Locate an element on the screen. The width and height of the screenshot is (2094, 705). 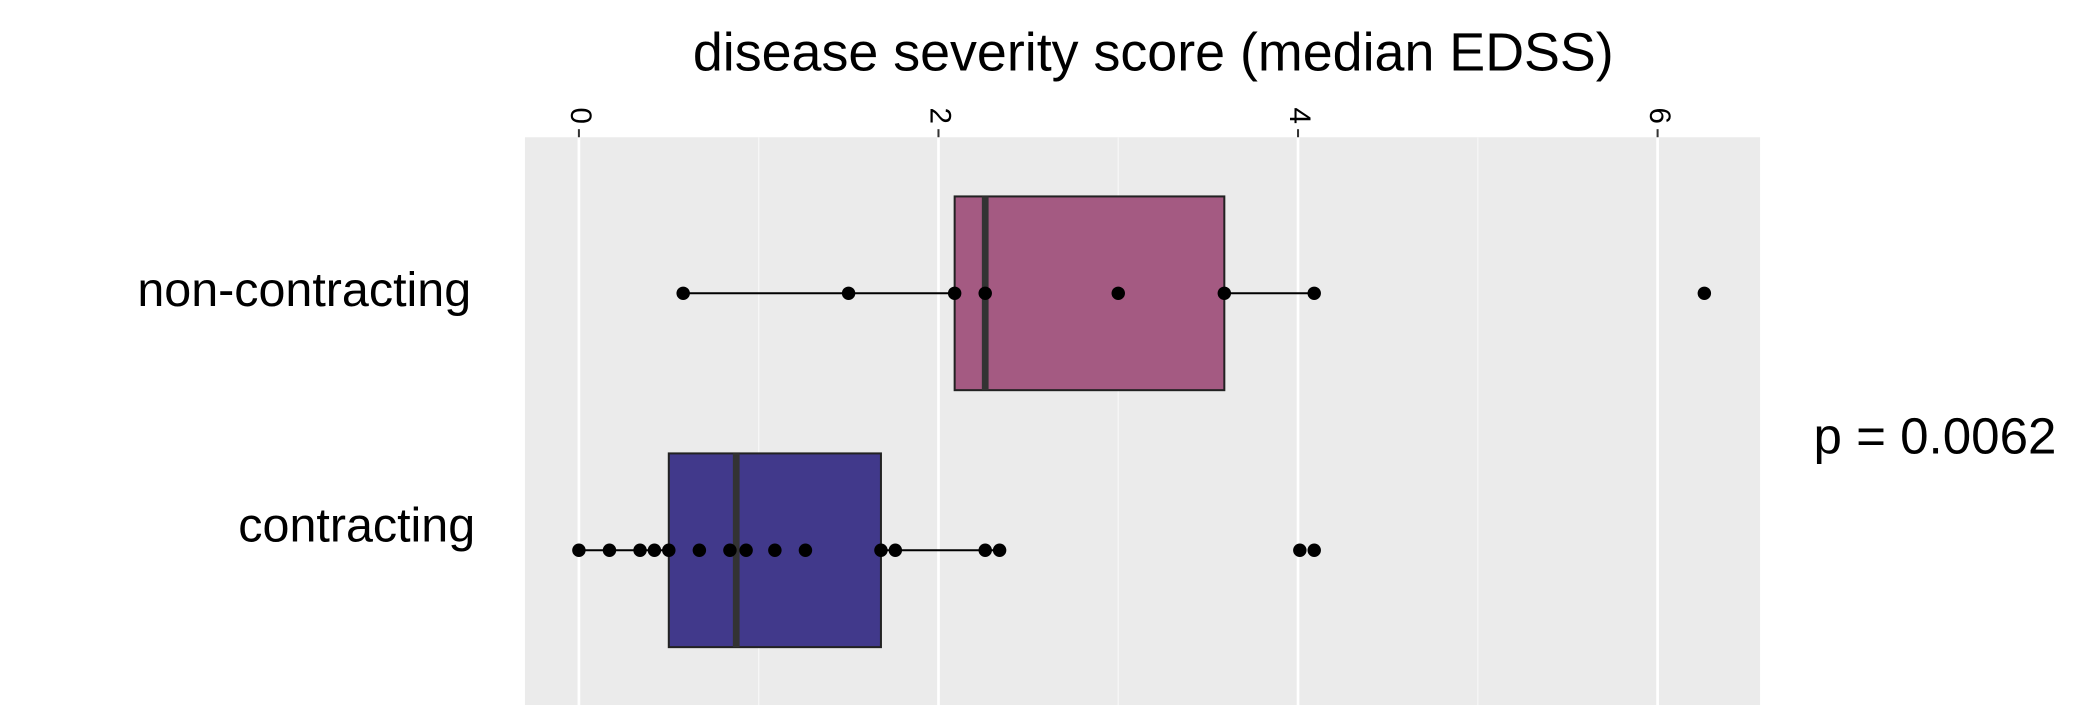
x-tick-label: 0 is located at coordinates (580, 115).